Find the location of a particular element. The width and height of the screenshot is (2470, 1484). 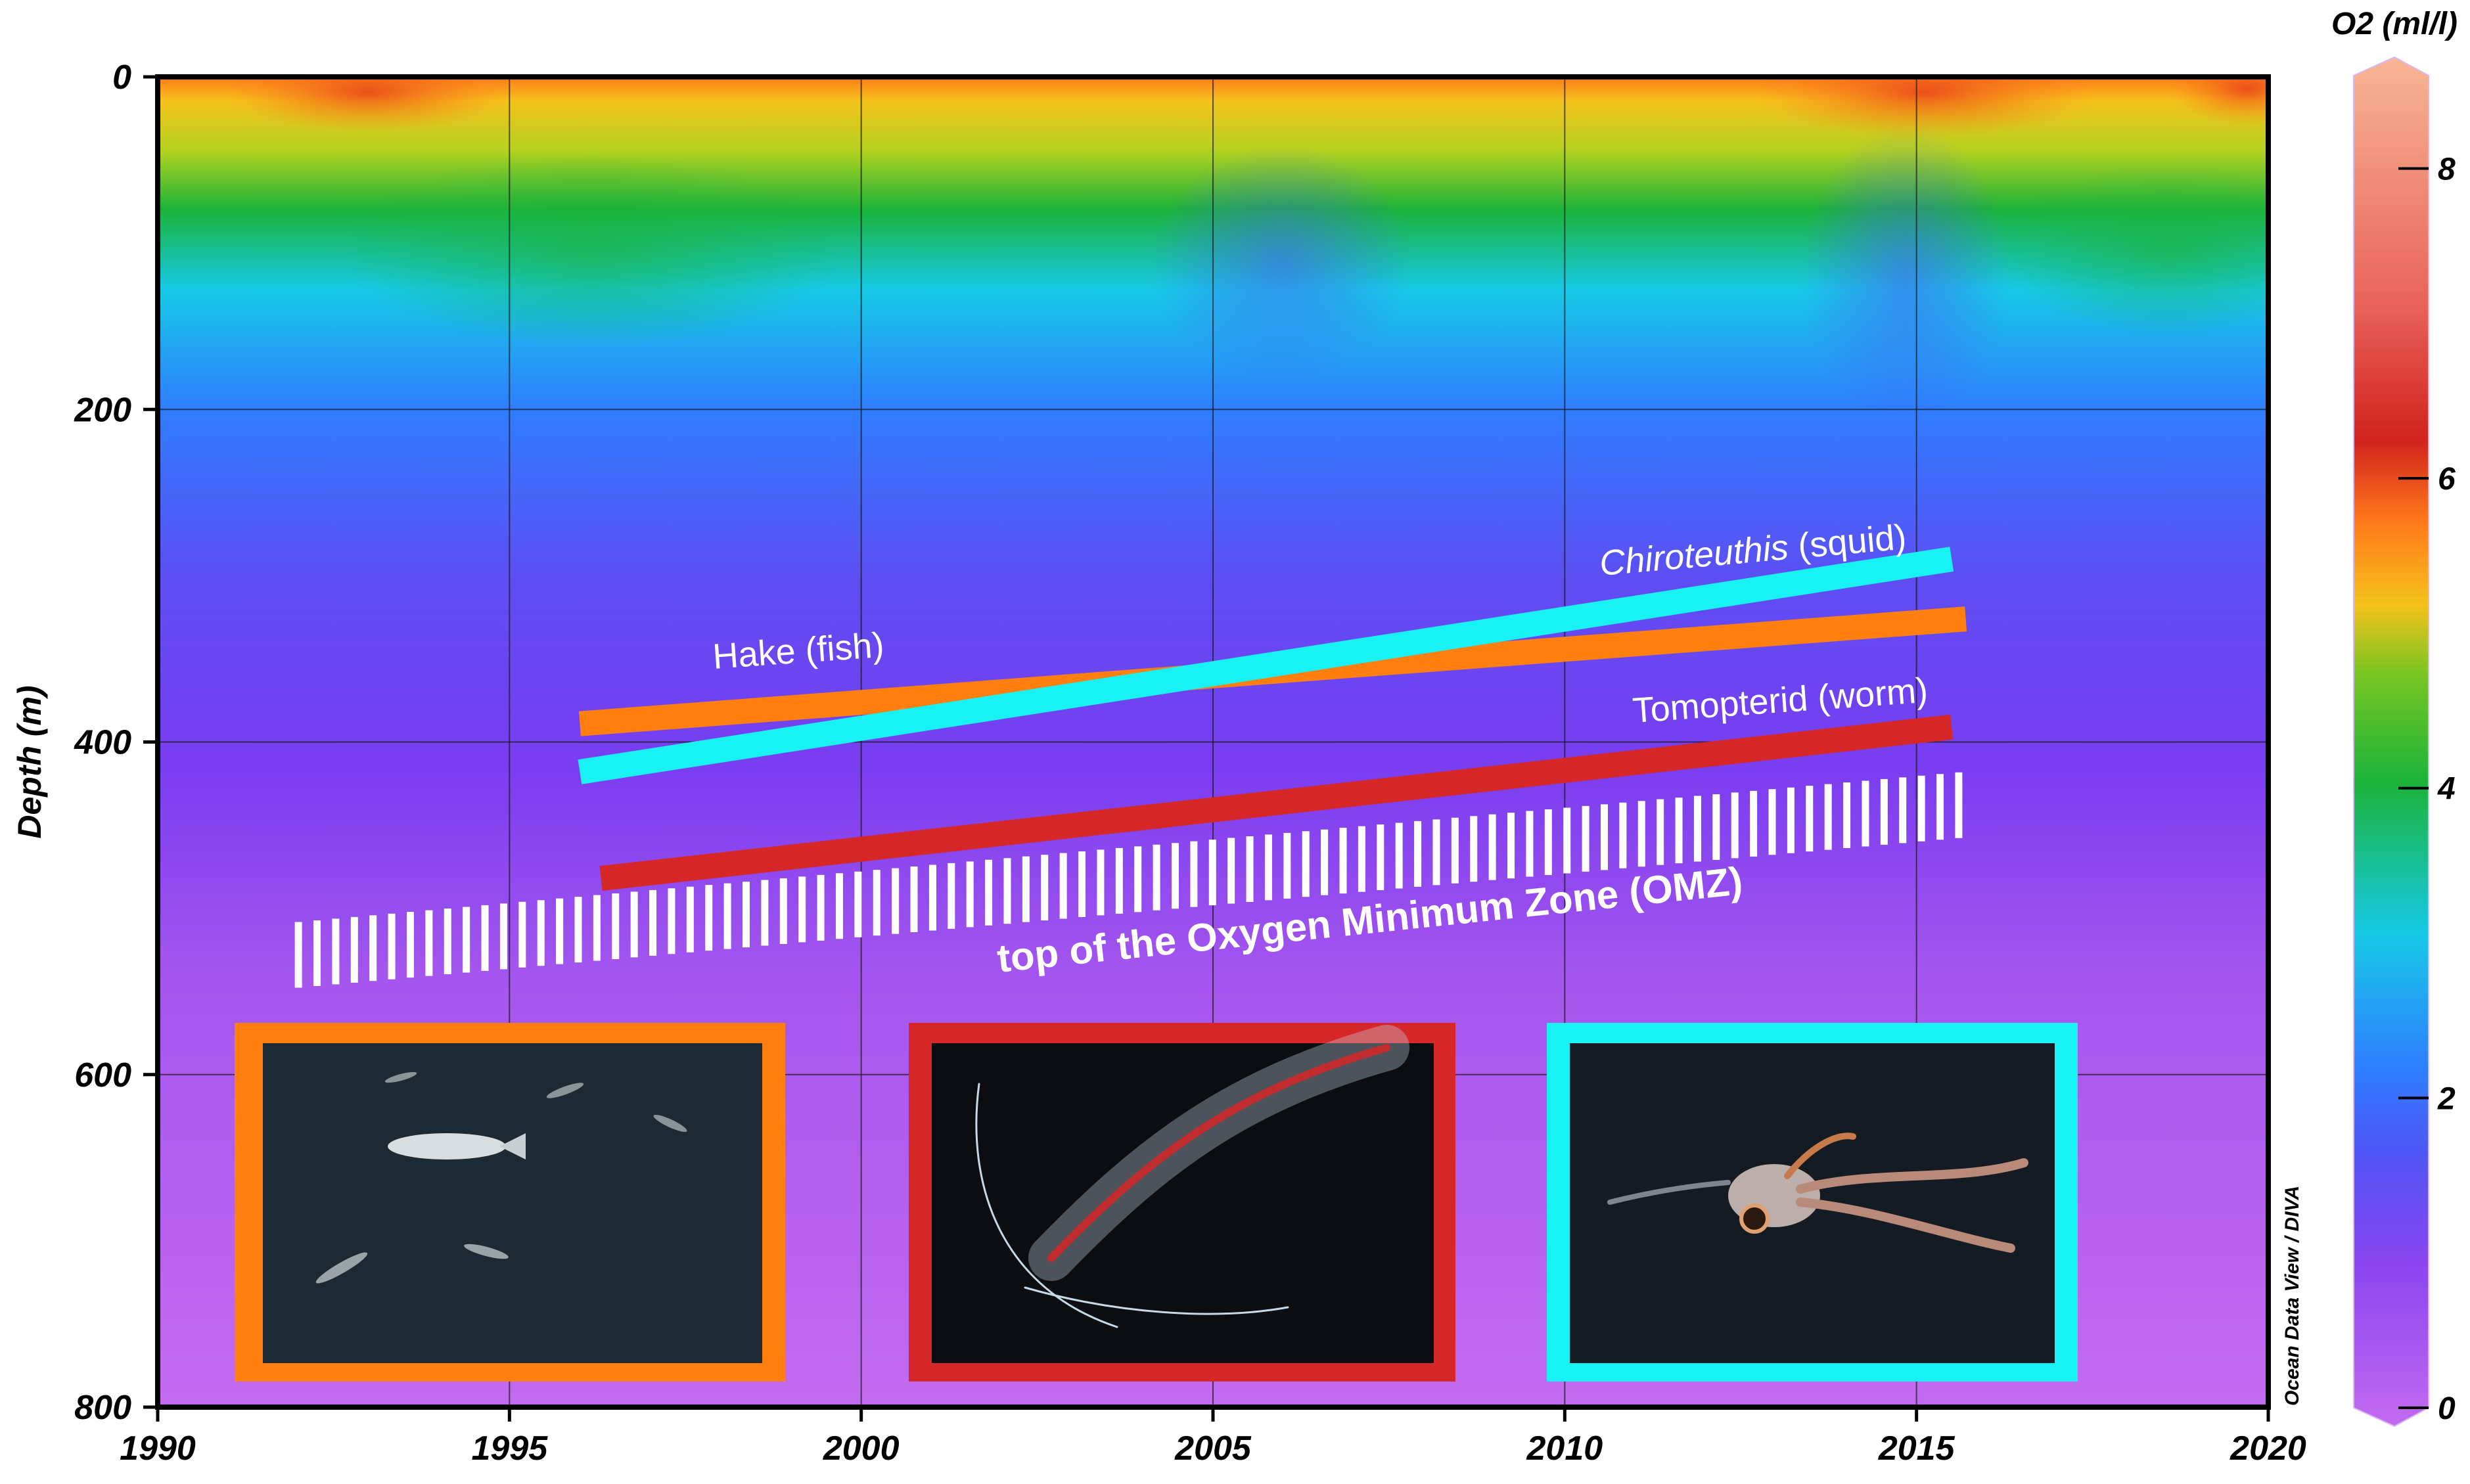

y-tick-label: 200 is located at coordinates (103, 410).